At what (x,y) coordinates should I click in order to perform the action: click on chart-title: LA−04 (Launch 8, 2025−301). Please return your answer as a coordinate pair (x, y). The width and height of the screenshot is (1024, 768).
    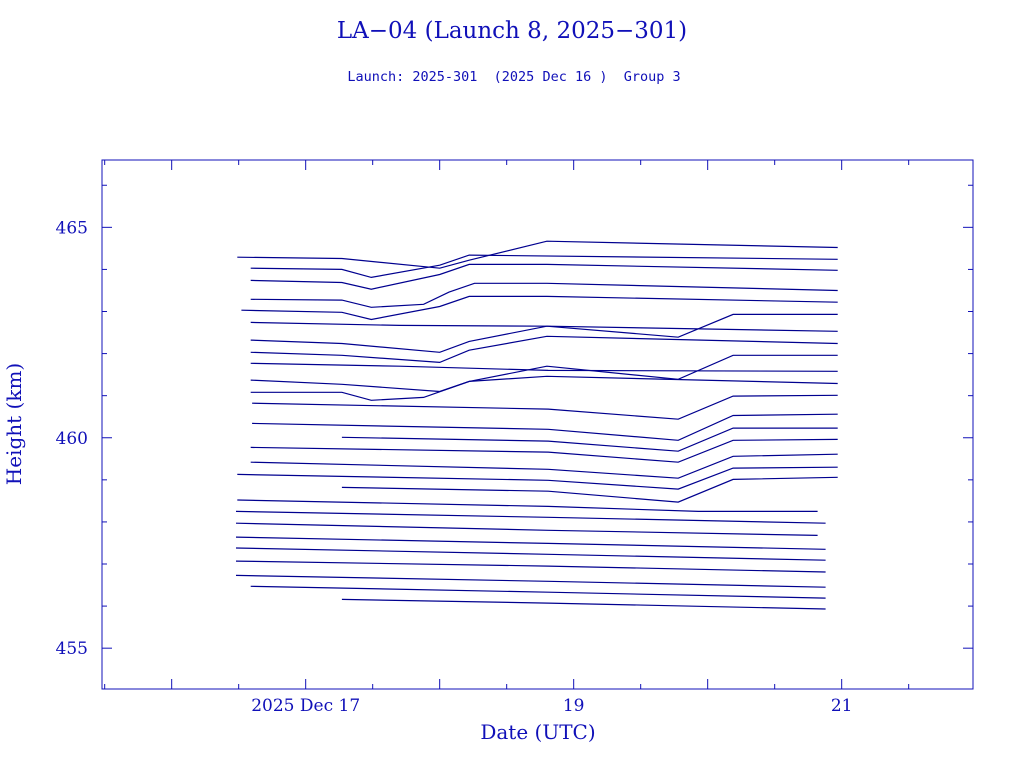
    Looking at the image, I should click on (512, 31).